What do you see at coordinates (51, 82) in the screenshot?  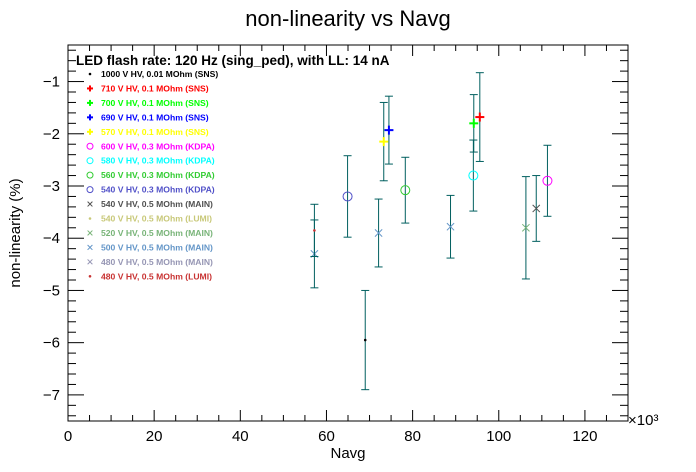 I see `y-tick-label: −1` at bounding box center [51, 82].